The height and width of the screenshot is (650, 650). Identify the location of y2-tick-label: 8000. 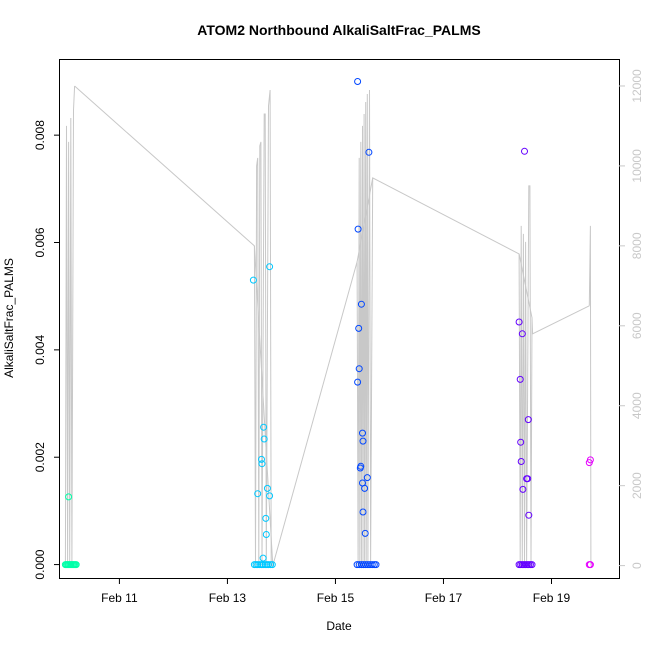
(637, 245).